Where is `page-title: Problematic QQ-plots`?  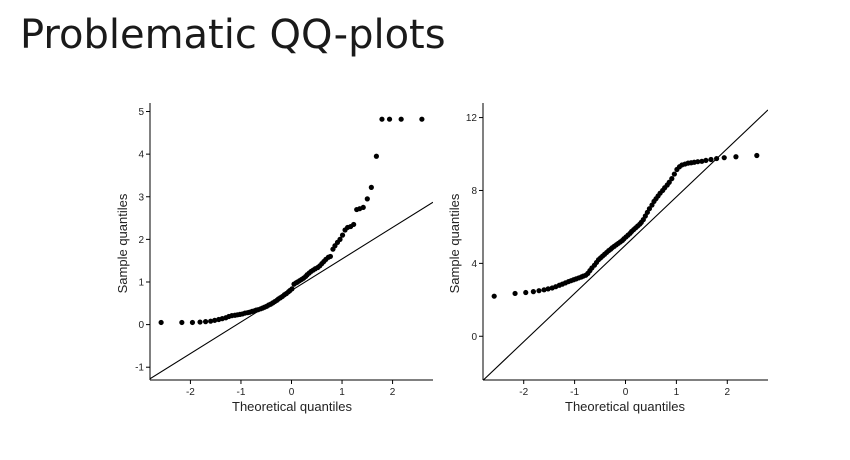
page-title: Problematic QQ-plots is located at coordinates (233, 35).